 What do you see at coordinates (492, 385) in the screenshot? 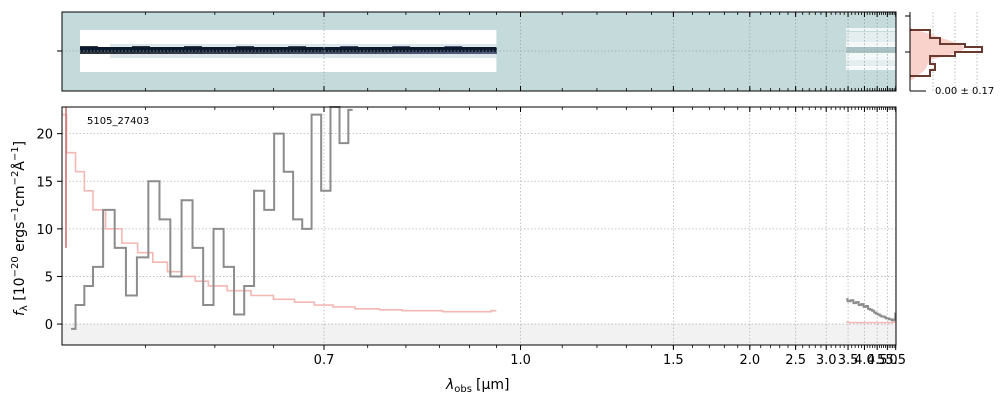
I see `x-axis-label-unit: [μm]` at bounding box center [492, 385].